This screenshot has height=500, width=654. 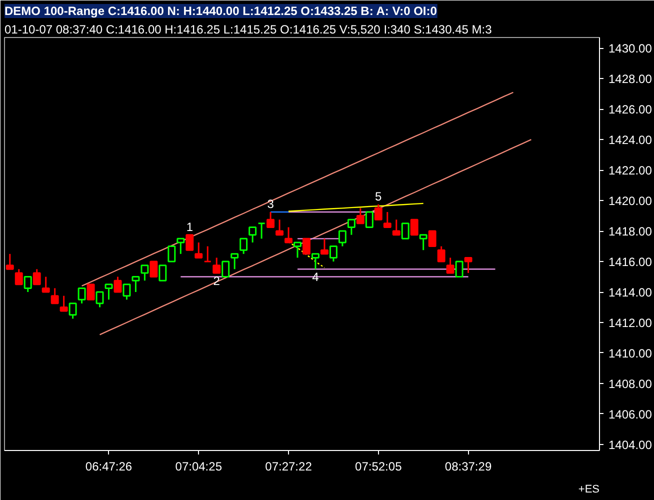 What do you see at coordinates (248, 29) in the screenshot?
I see `chart-subtitle: 01-10-07 08:37:40 C:1416.00 H:1416.25 L:1415.25 O:1416.25 V:5,520 I:340 S:1430.45 M:3` at bounding box center [248, 29].